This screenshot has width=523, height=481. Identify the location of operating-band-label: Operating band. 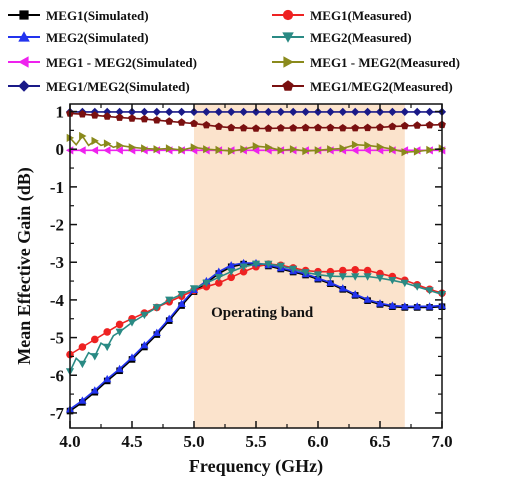
(262, 313).